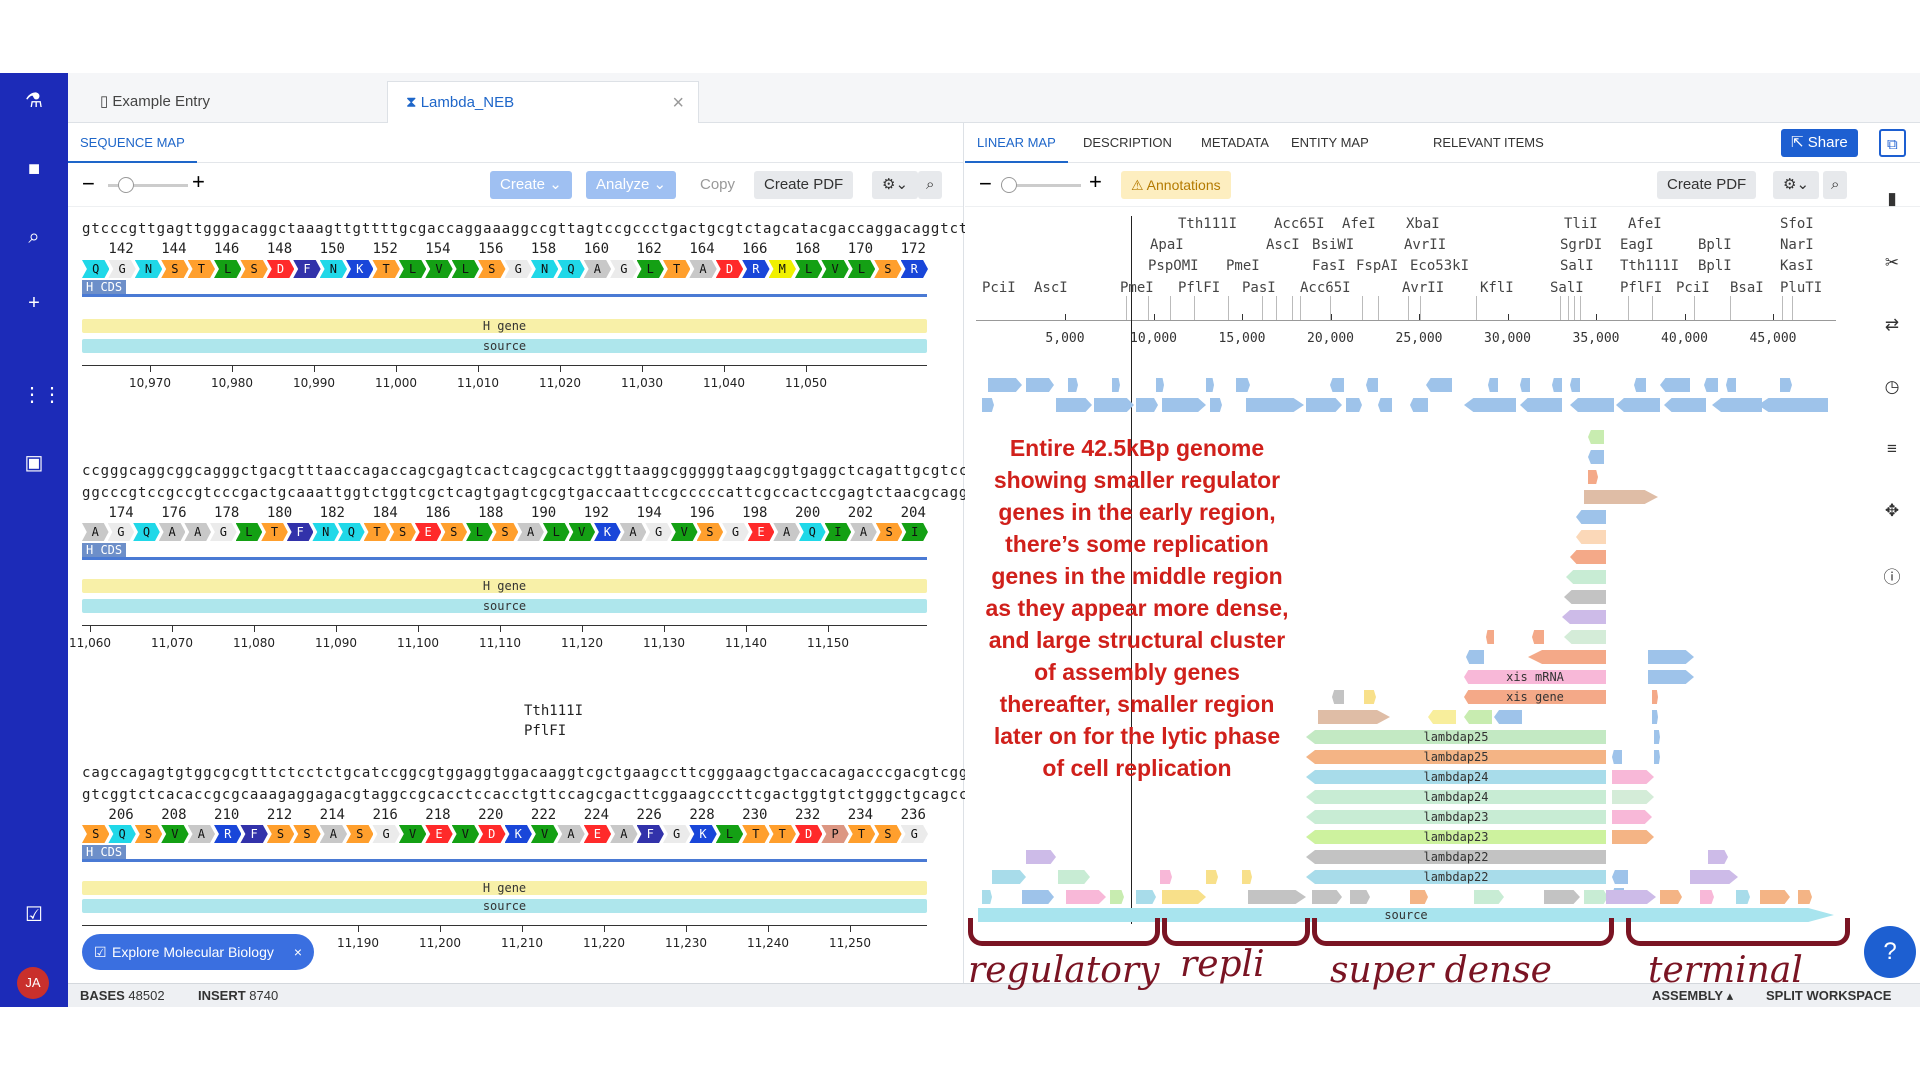 The image size is (1920, 1080). I want to click on copy-icon: ⧉, so click(1892, 143).